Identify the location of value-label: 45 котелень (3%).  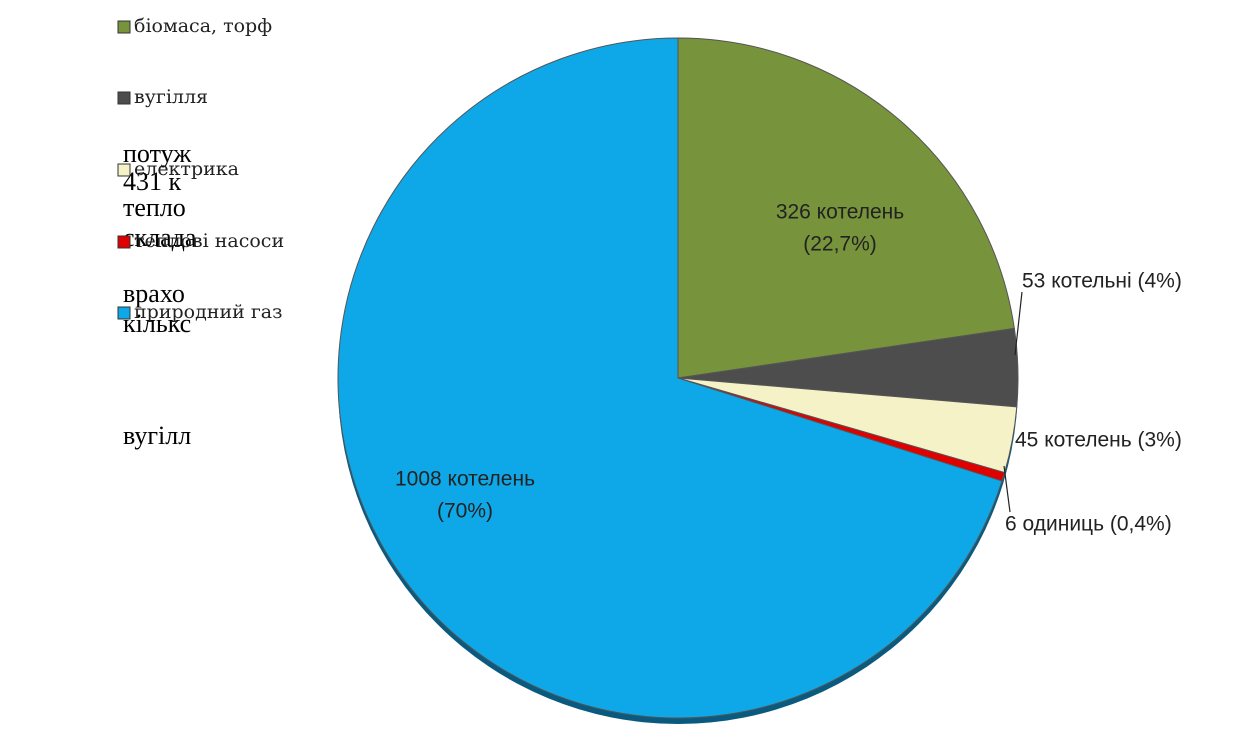
(1098, 440).